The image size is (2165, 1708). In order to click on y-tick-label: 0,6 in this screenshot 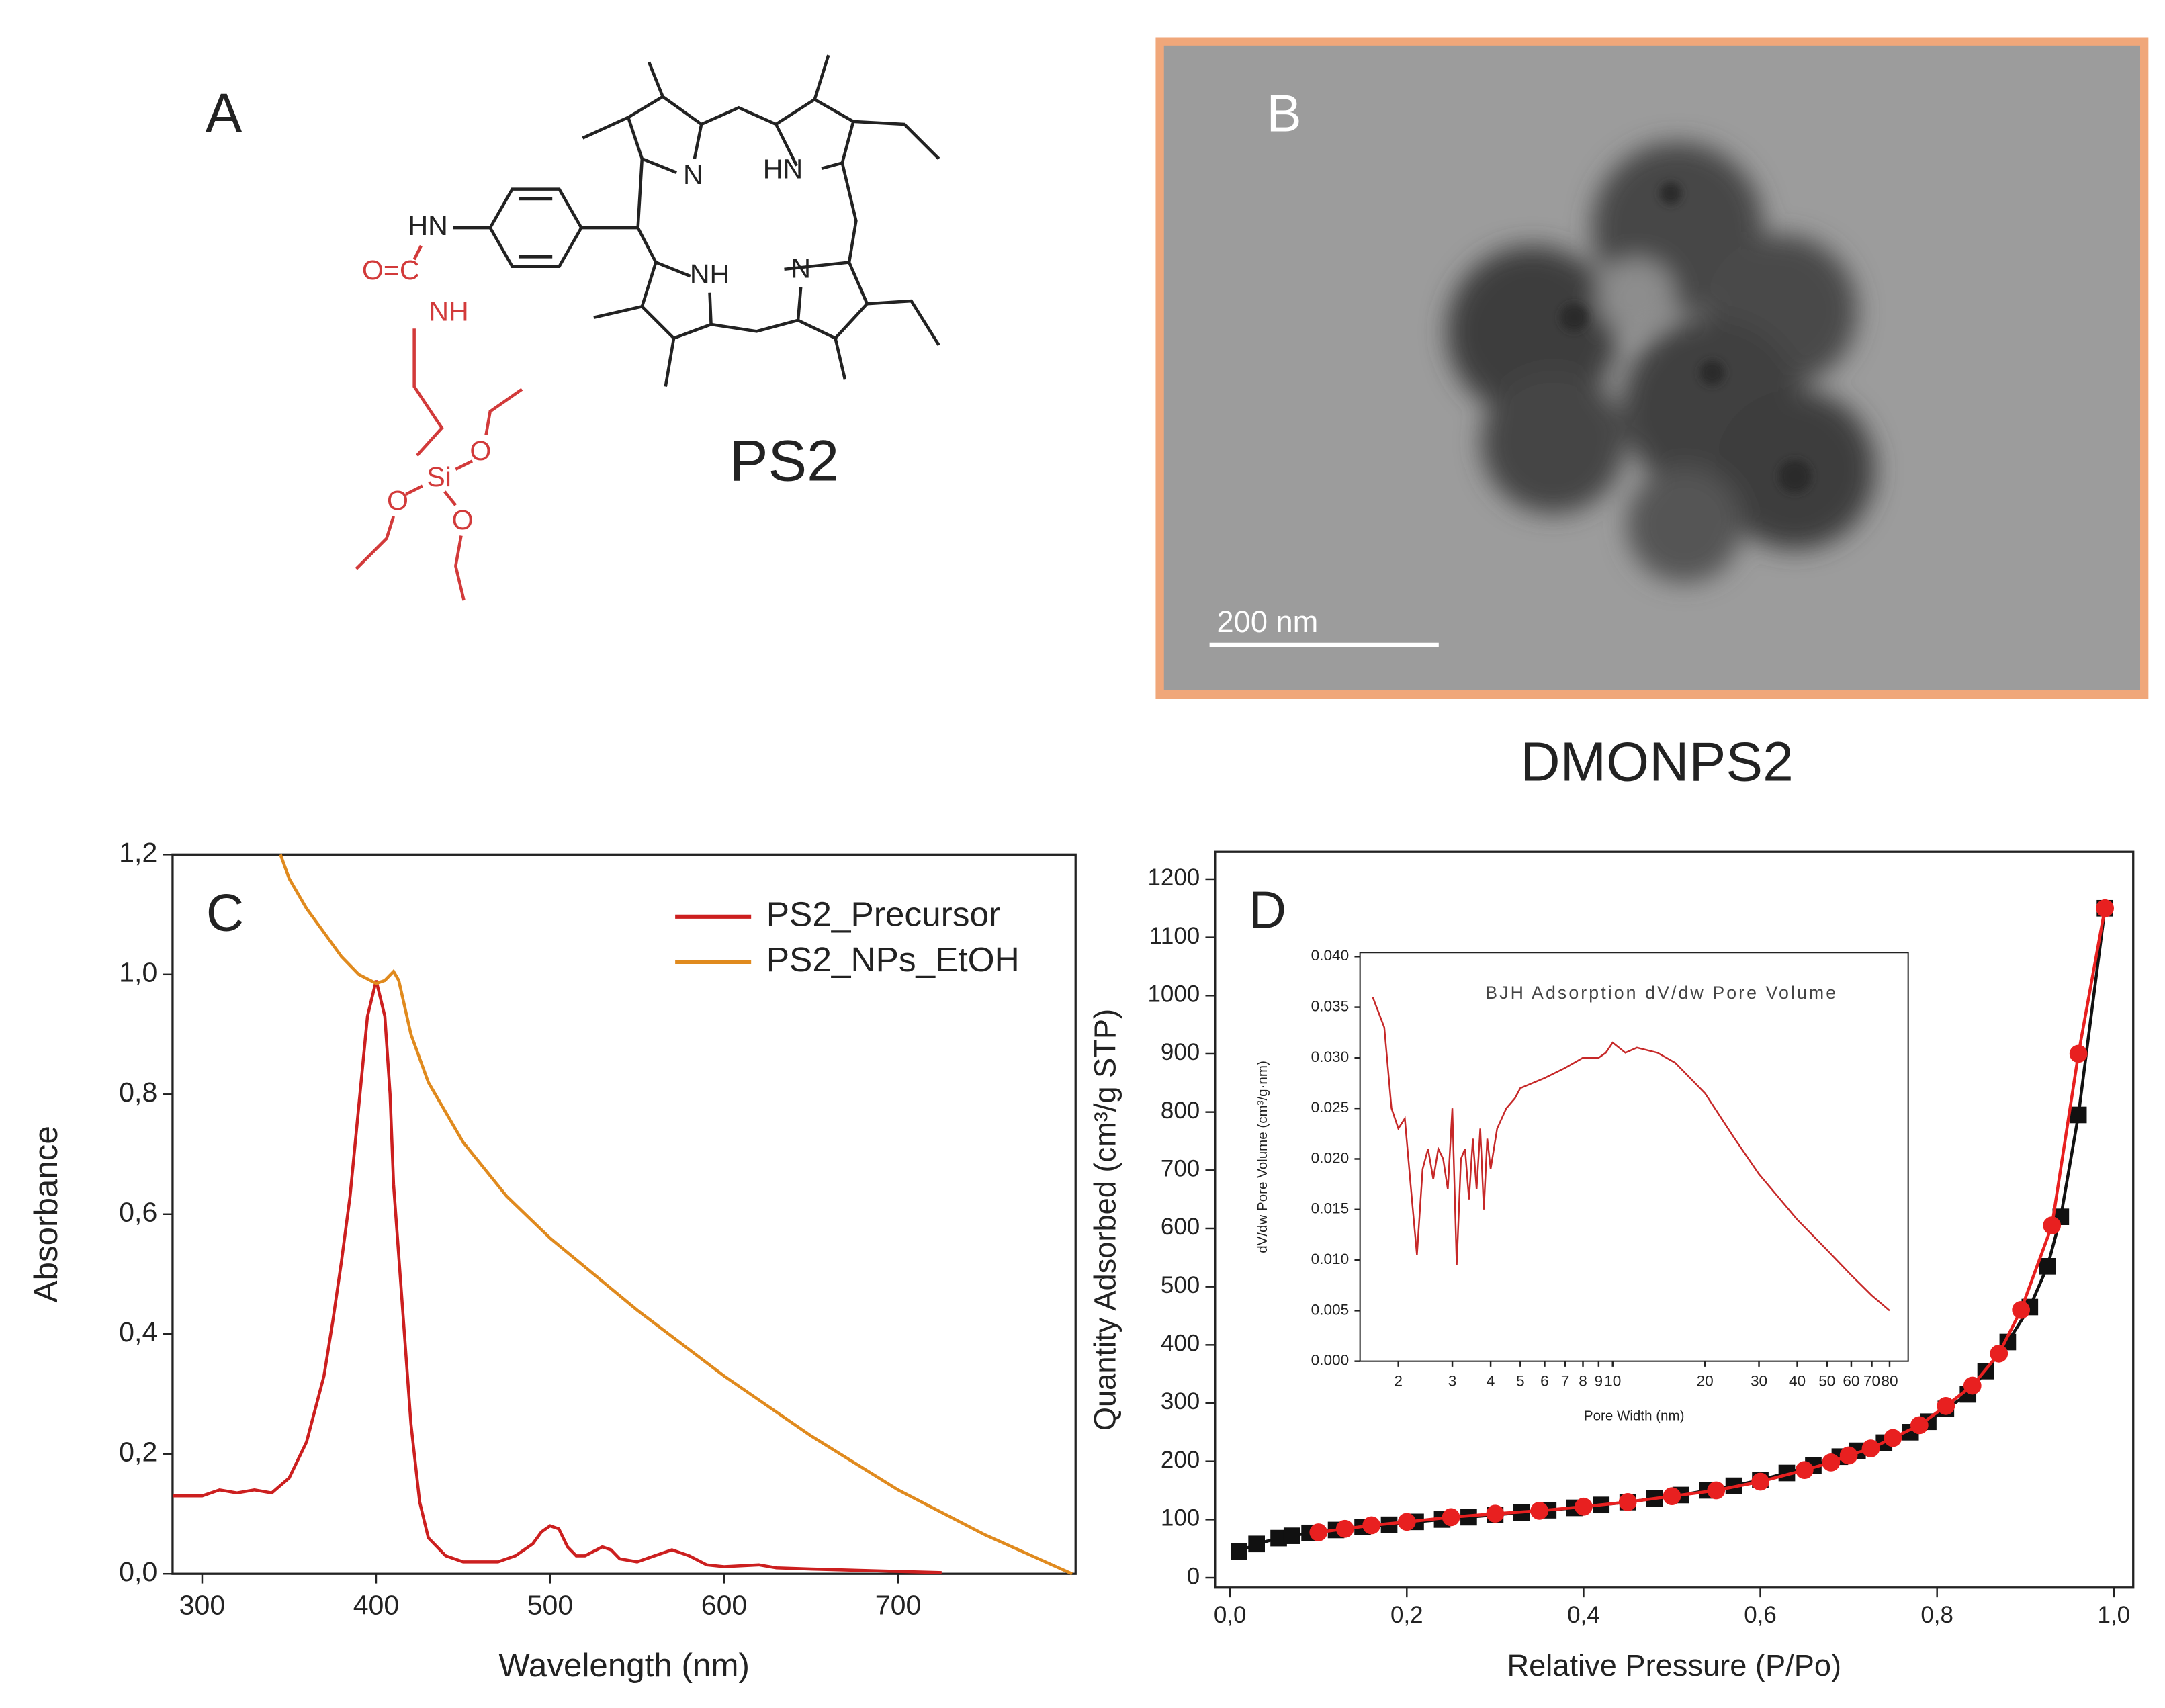, I will do `click(138, 1212)`.